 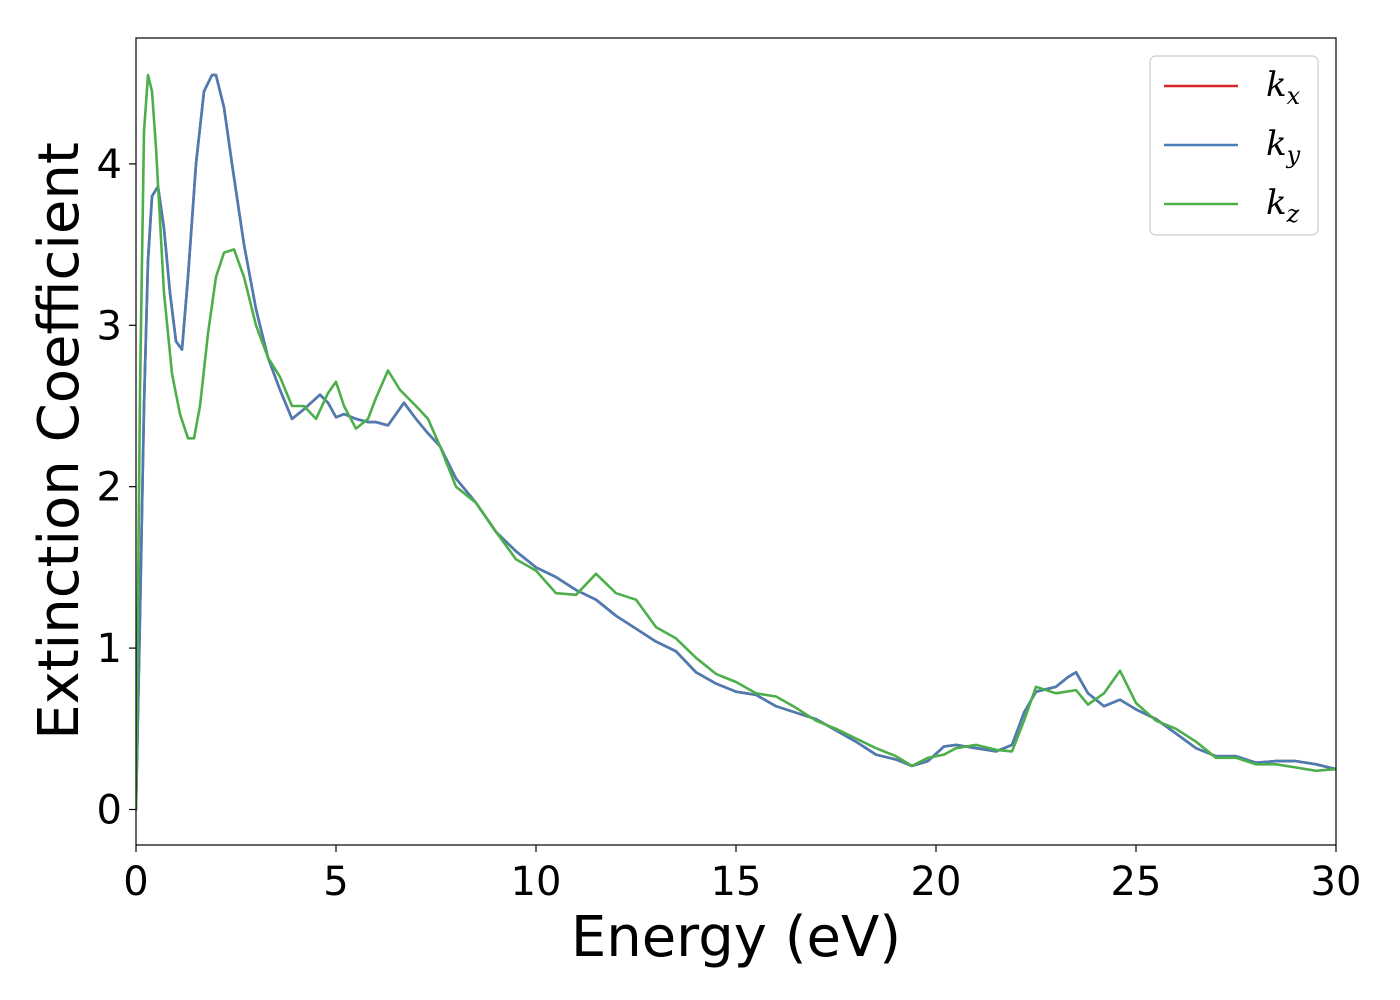 I want to click on x-tick-label: 30, so click(x=1336, y=882).